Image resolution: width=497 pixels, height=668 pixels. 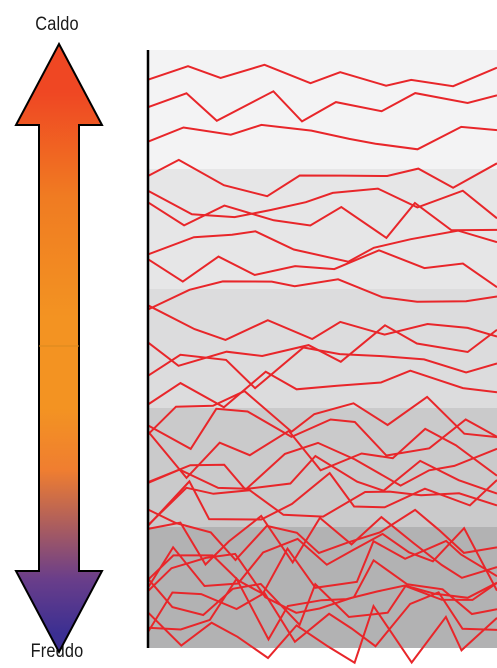 What do you see at coordinates (57, 651) in the screenshot?
I see `cold-label: Freddo` at bounding box center [57, 651].